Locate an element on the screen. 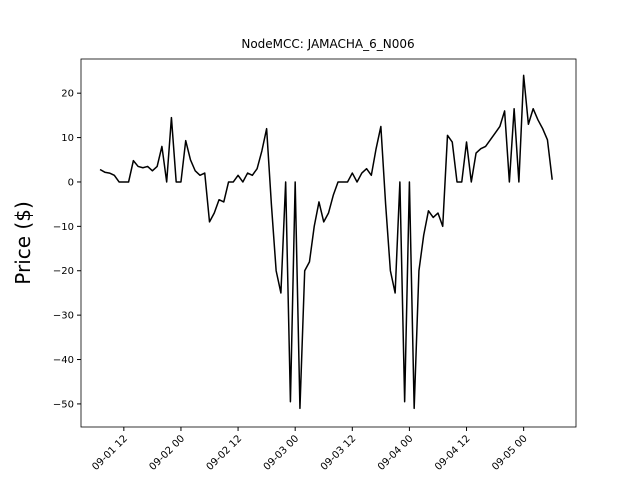  y-tick-label: 0 is located at coordinates (71, 182).